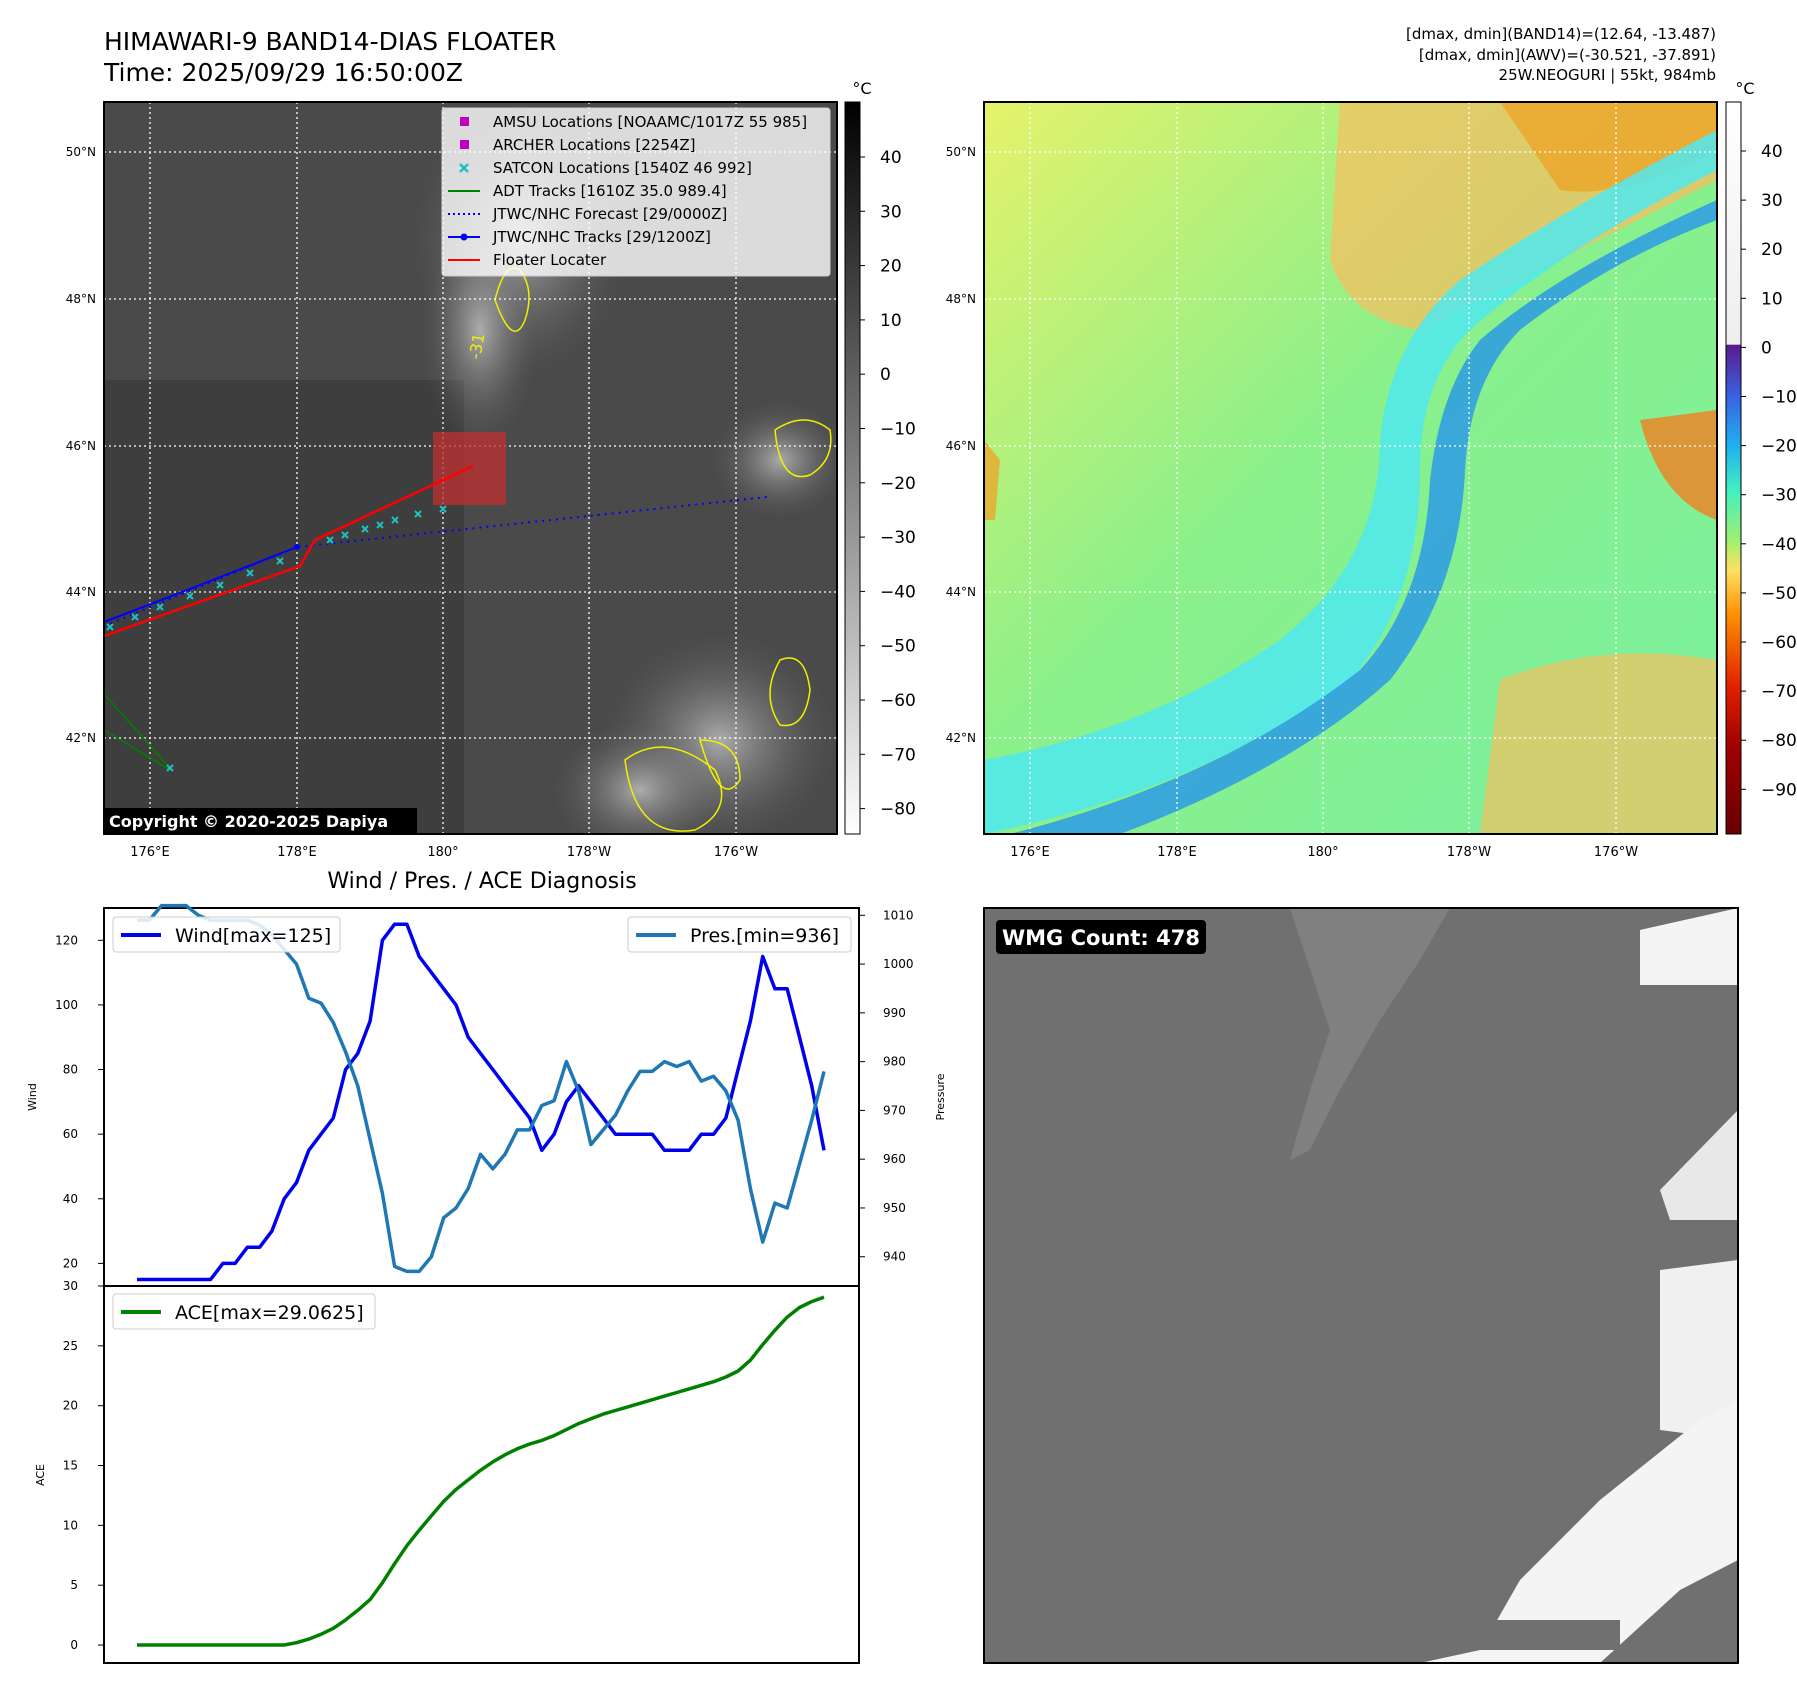 This screenshot has width=1797, height=1690. I want to click on pressure-ylabel: Pressure, so click(940, 1096).